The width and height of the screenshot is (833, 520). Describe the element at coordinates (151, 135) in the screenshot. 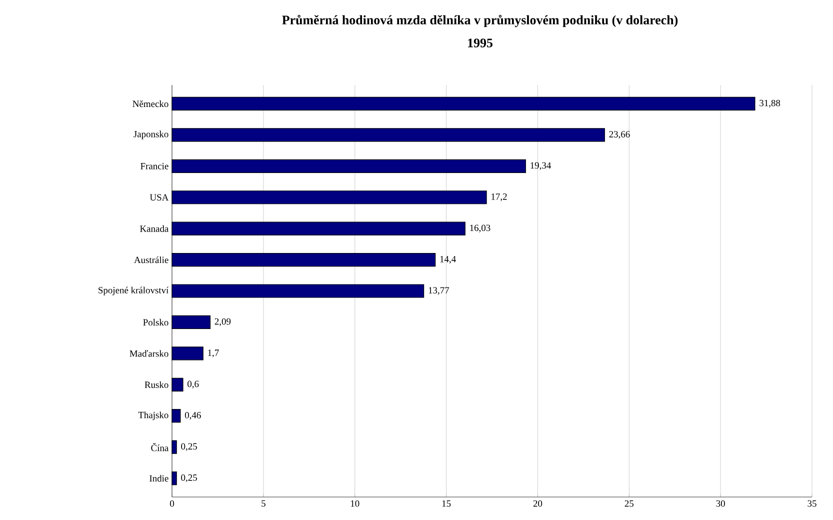

I see `y-tick-label: Japonsko` at that location.